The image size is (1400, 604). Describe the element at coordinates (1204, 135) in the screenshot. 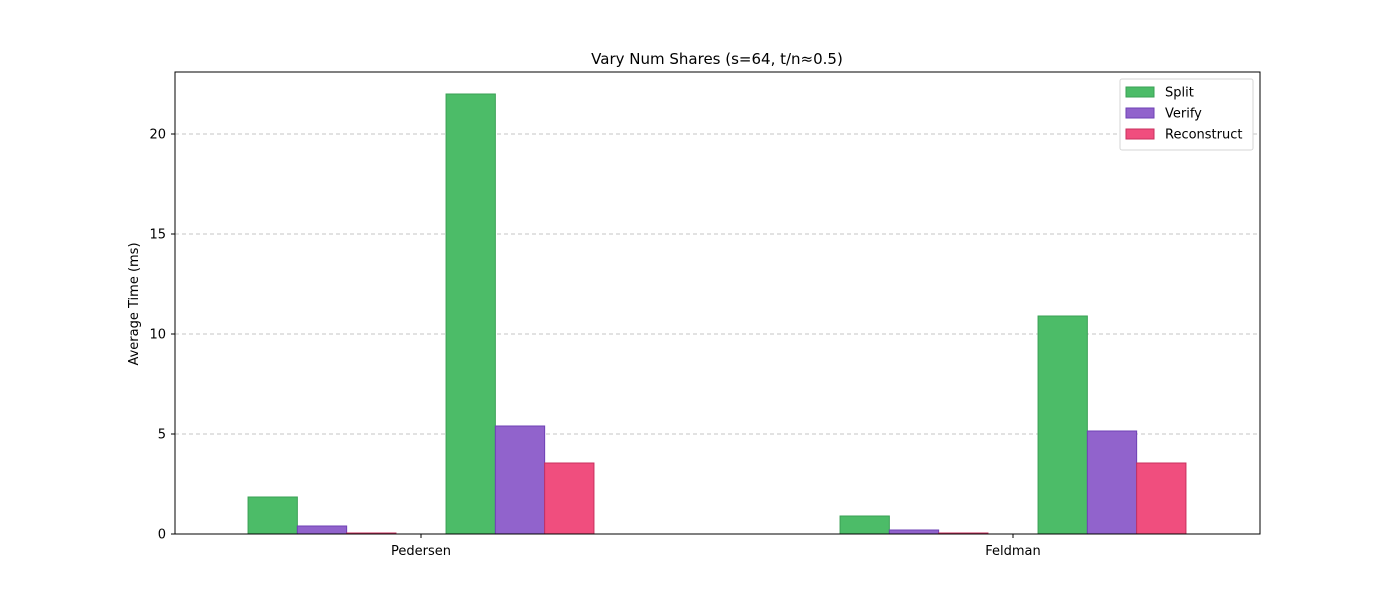

I see `legend-label-reconstruct: Reconstruct` at that location.